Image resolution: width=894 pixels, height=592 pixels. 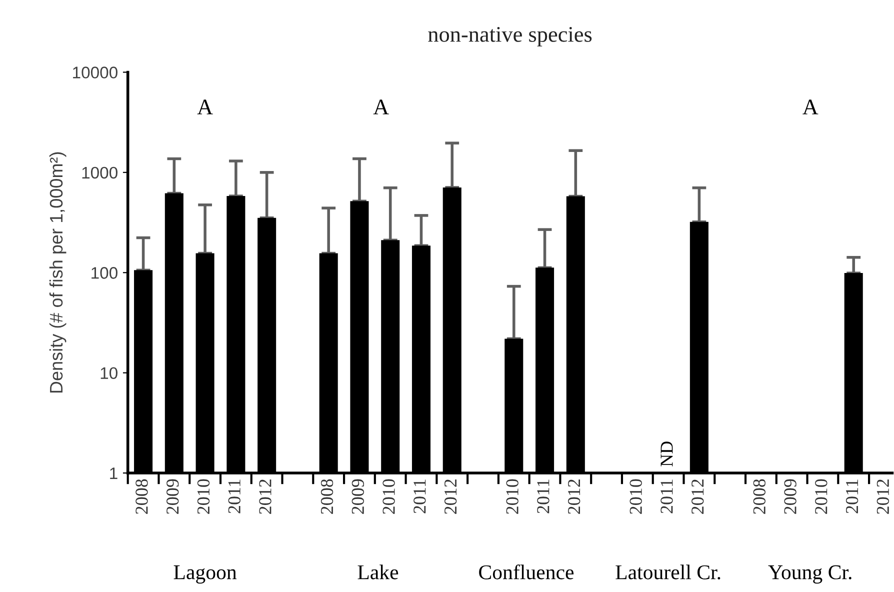 I want to click on y-tick-label: 100, so click(x=105, y=273).